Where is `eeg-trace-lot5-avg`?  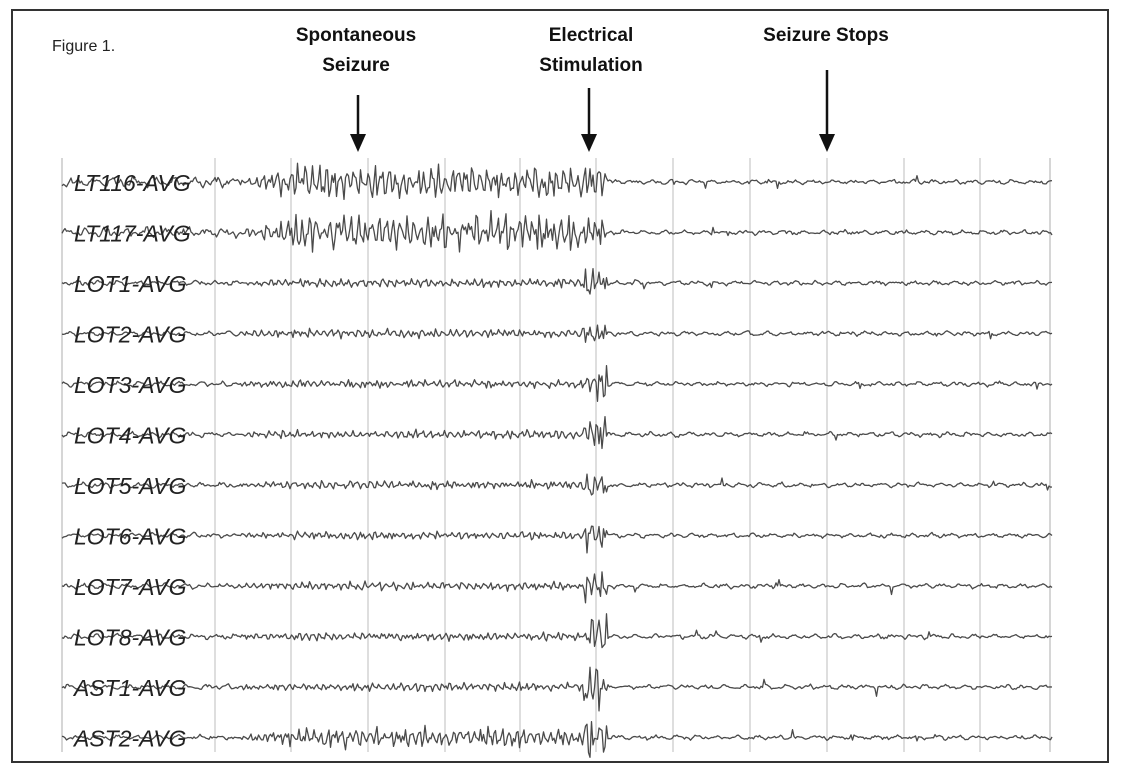
eeg-trace-lot5-avg is located at coordinates (557, 484).